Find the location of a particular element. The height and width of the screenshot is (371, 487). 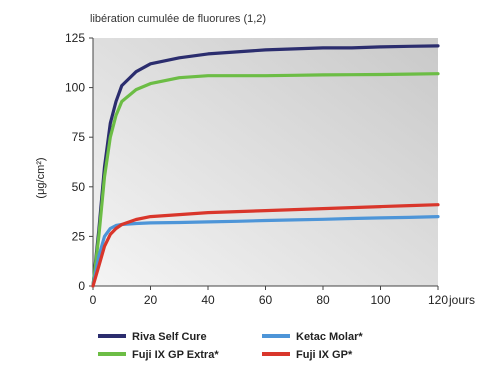

y-axis-label: (μg/cm²) is located at coordinates (41, 177).